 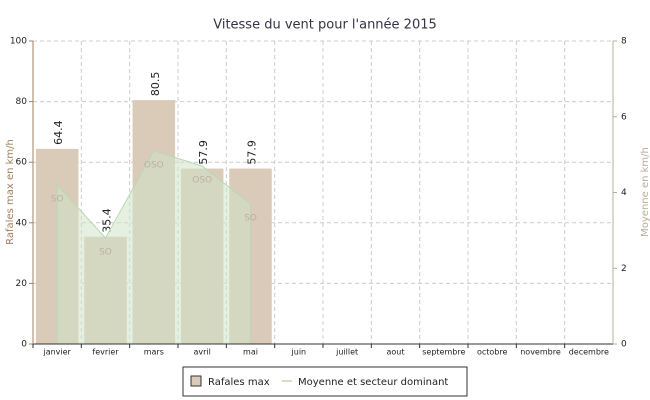 I want to click on x-tick-label: aout, so click(x=395, y=352).